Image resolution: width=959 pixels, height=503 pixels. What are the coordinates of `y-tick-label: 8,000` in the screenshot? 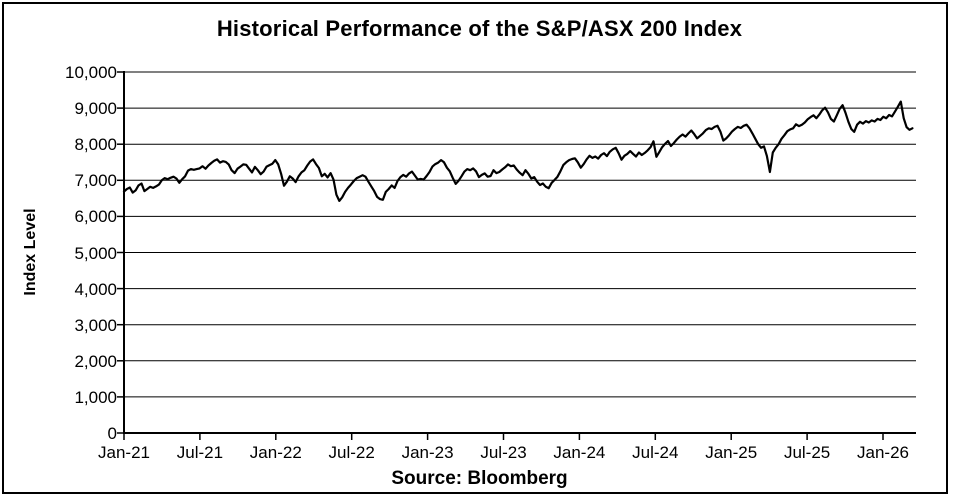 It's located at (95, 145).